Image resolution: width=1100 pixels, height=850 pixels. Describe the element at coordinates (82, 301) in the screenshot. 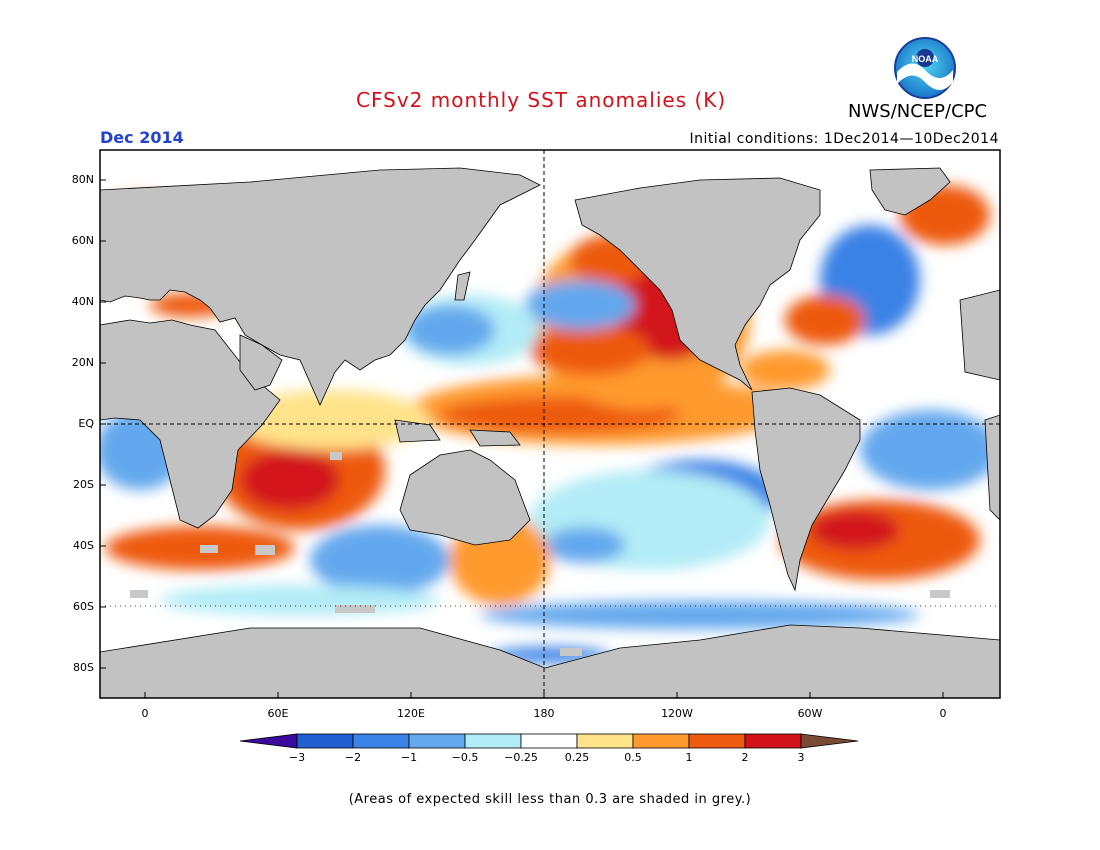

I see `lat-label: 40N` at that location.